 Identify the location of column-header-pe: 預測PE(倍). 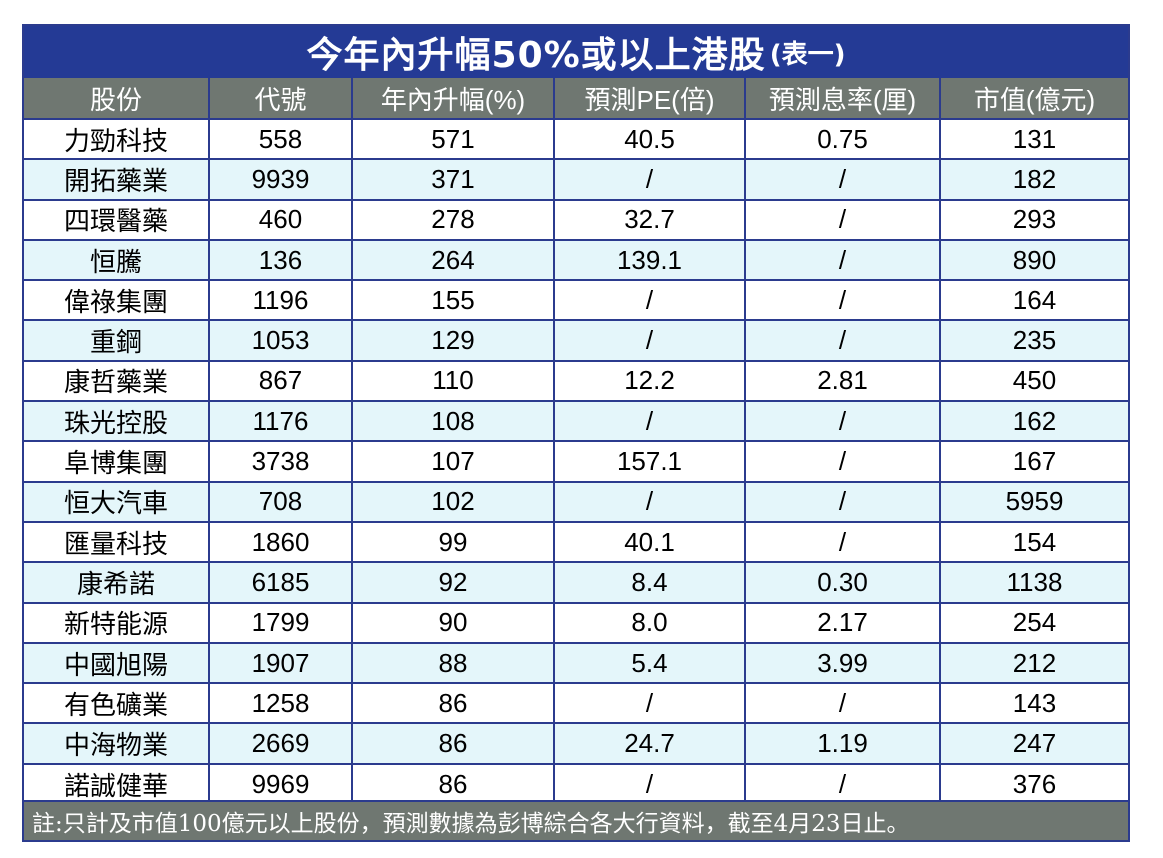
(649, 98).